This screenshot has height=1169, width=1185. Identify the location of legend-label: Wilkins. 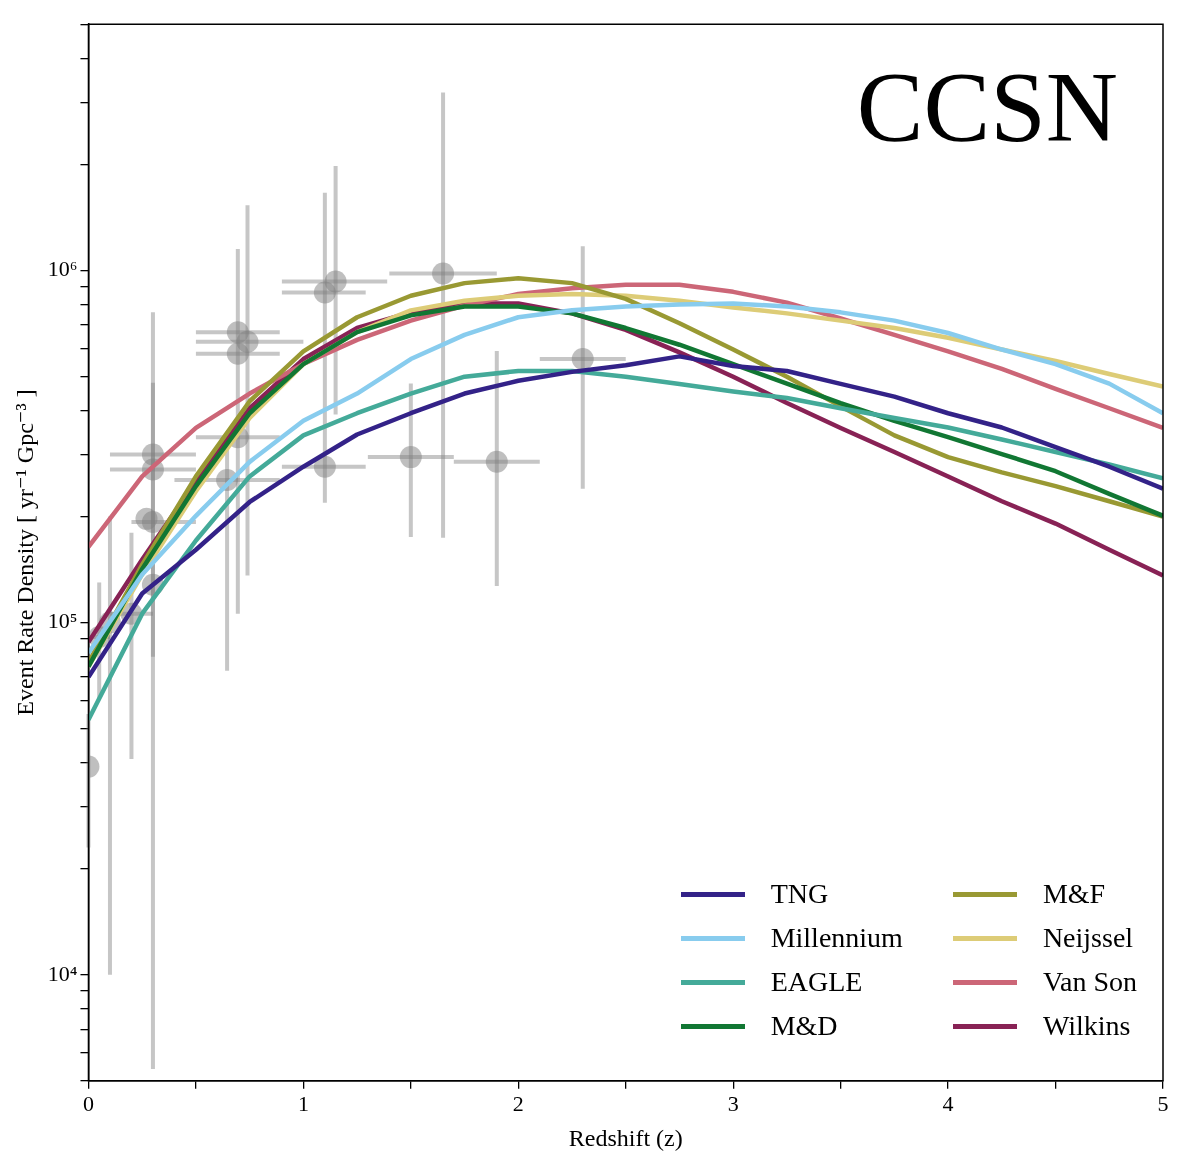
(1086, 1026).